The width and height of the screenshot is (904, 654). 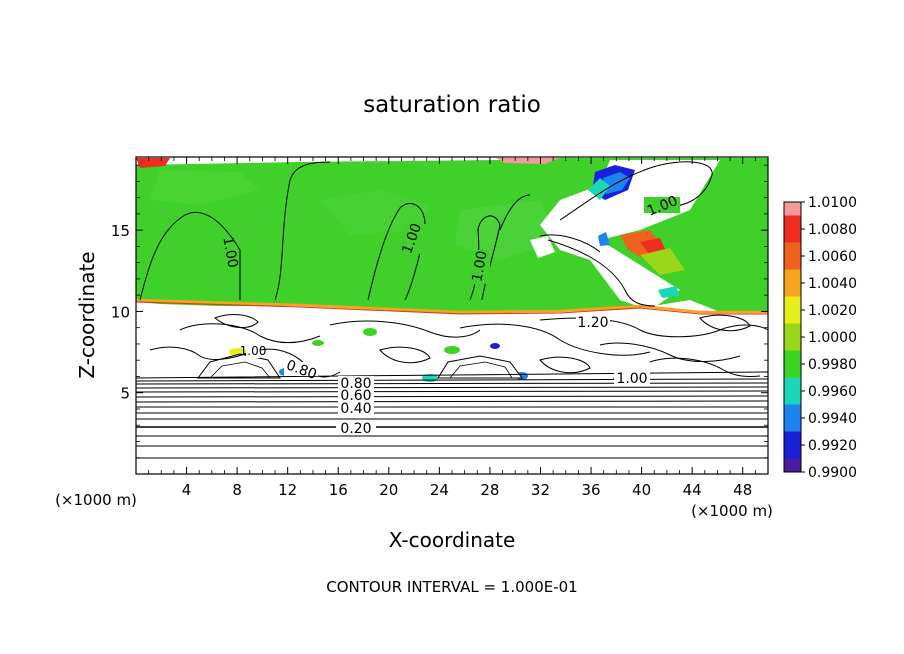 What do you see at coordinates (287, 490) in the screenshot?
I see `x-tick-label: 12` at bounding box center [287, 490].